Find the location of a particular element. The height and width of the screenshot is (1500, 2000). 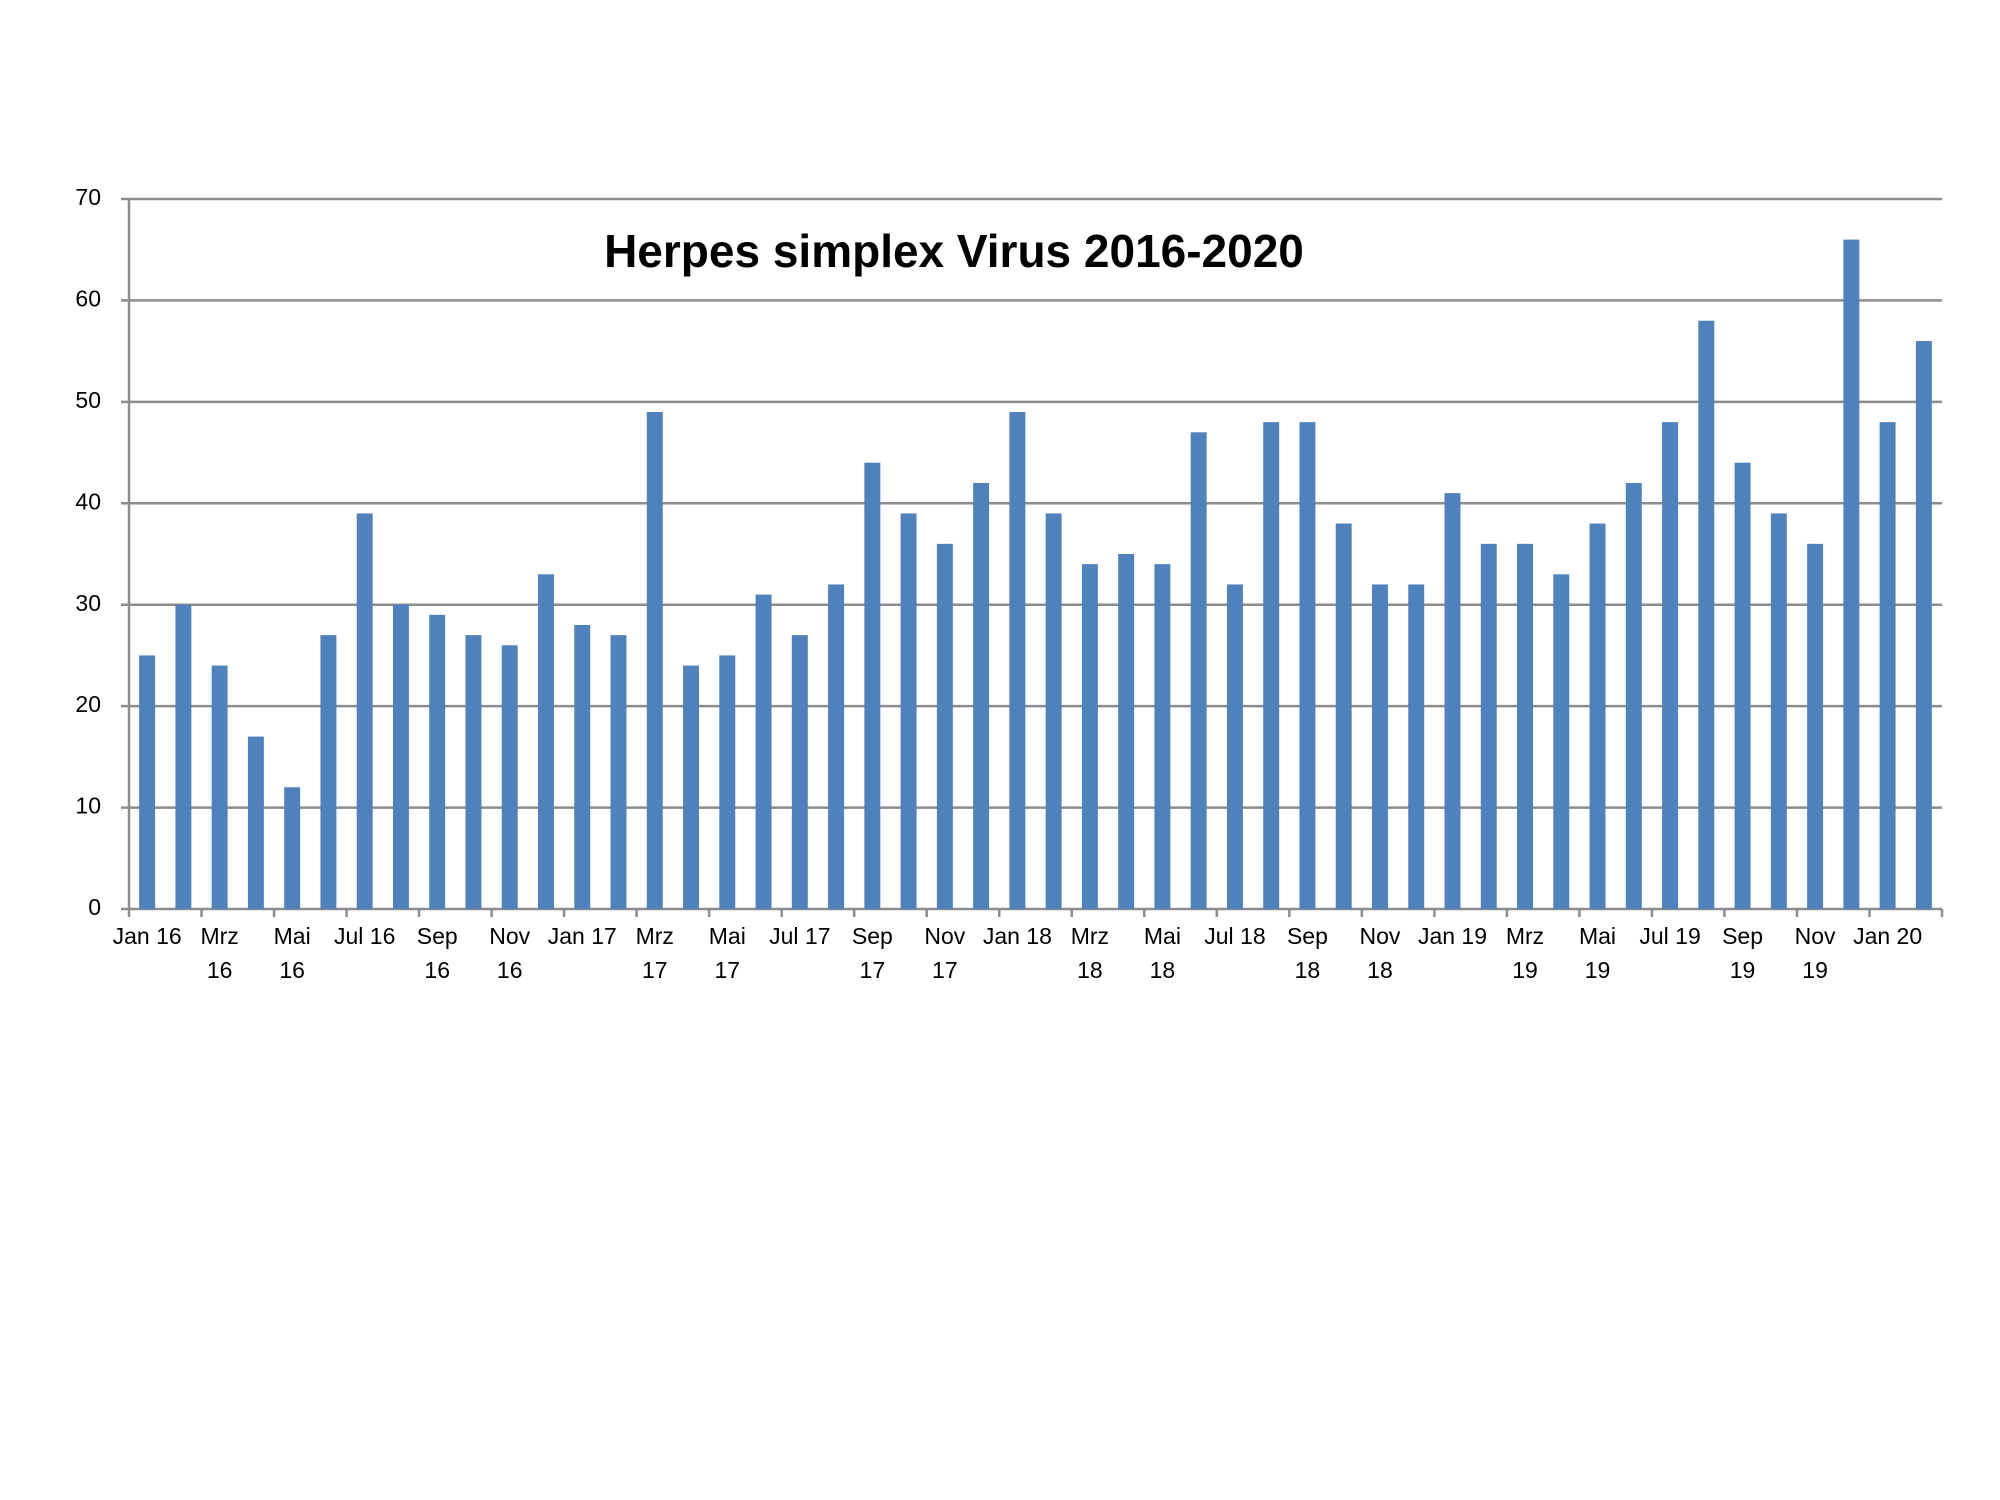

x-tick-label: Mai 18 is located at coordinates (1162, 953).